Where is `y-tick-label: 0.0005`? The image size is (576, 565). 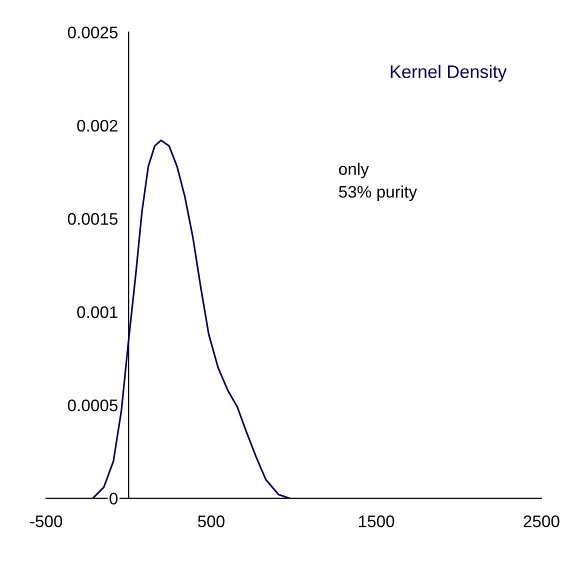
y-tick-label: 0.0005 is located at coordinates (93, 406).